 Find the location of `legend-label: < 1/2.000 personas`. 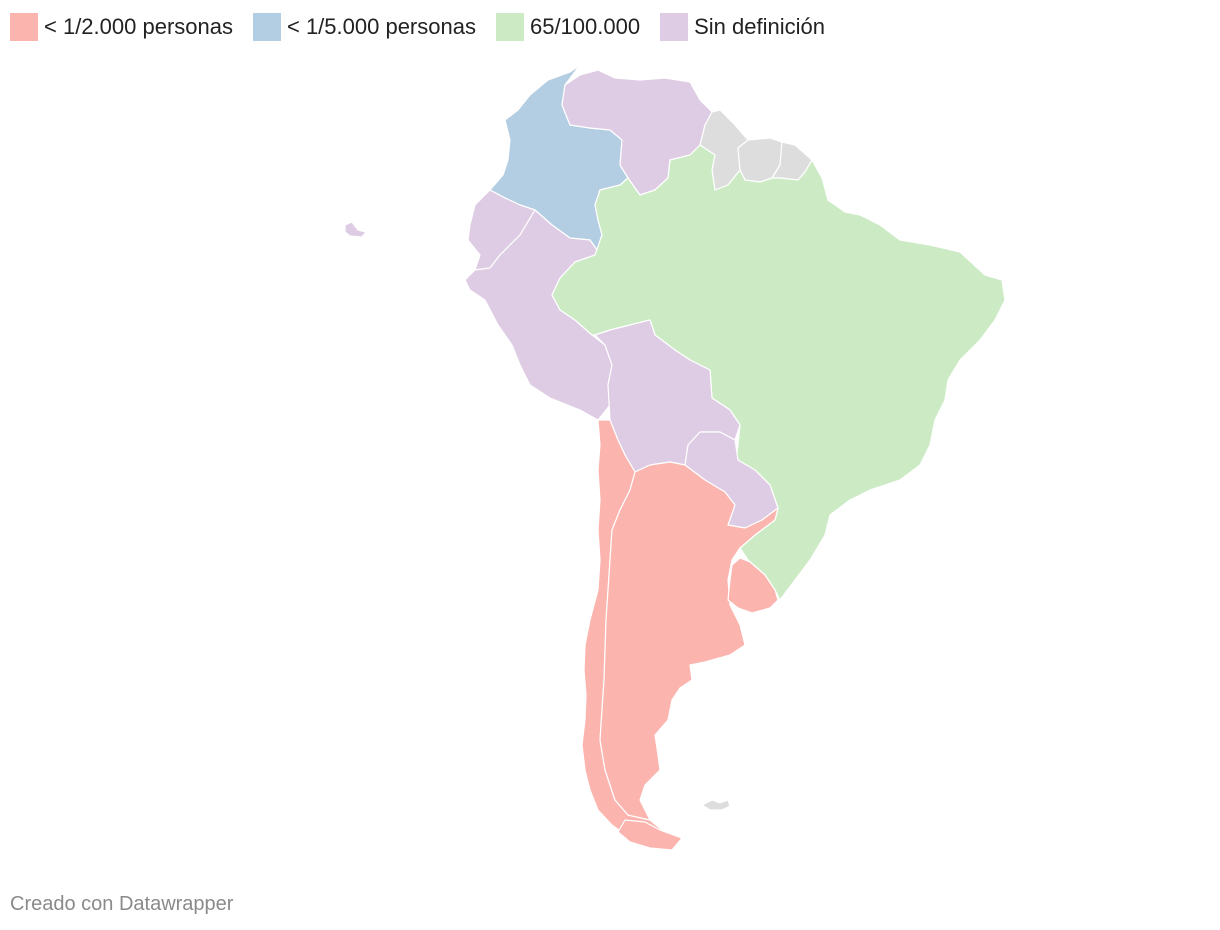

legend-label: < 1/2.000 personas is located at coordinates (138, 26).